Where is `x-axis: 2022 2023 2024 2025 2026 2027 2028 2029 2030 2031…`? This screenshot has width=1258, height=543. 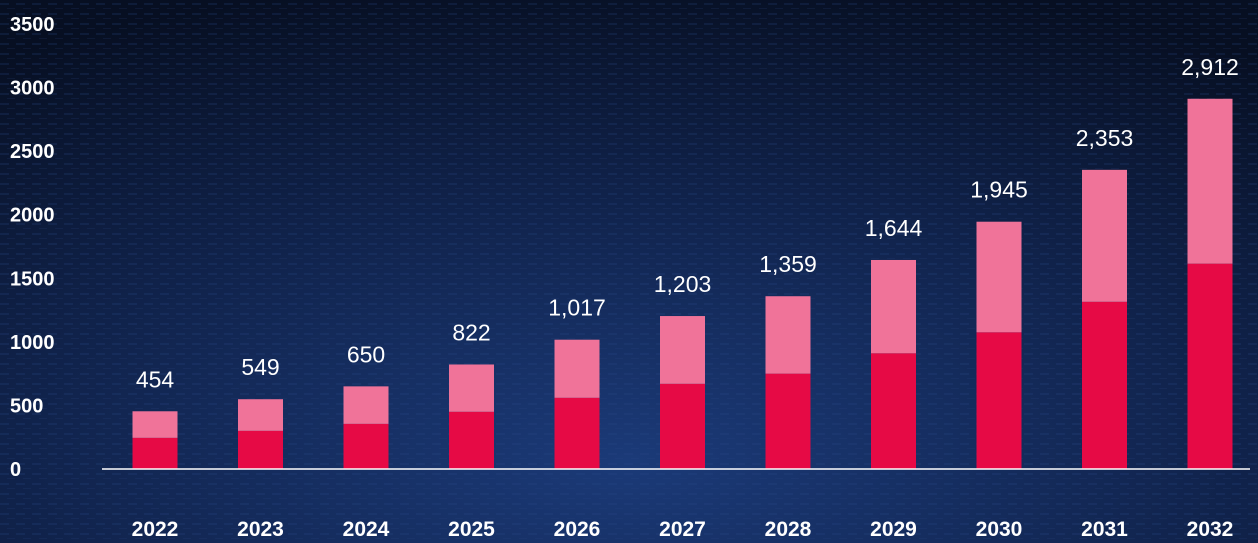
x-axis: 2022 2023 2024 2025 2026 2027 2028 2029 2030 2031… is located at coordinates (683, 529).